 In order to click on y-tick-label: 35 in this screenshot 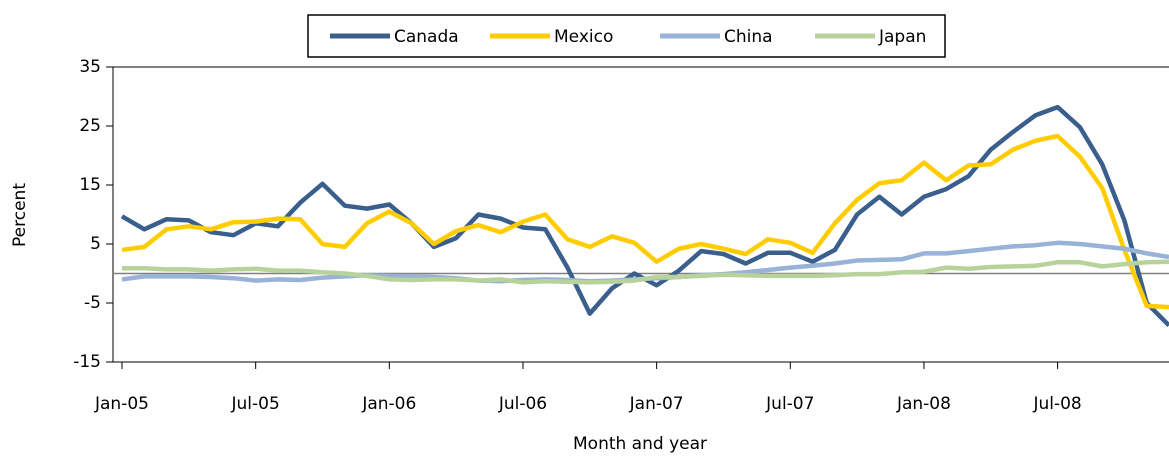, I will do `click(90, 67)`.